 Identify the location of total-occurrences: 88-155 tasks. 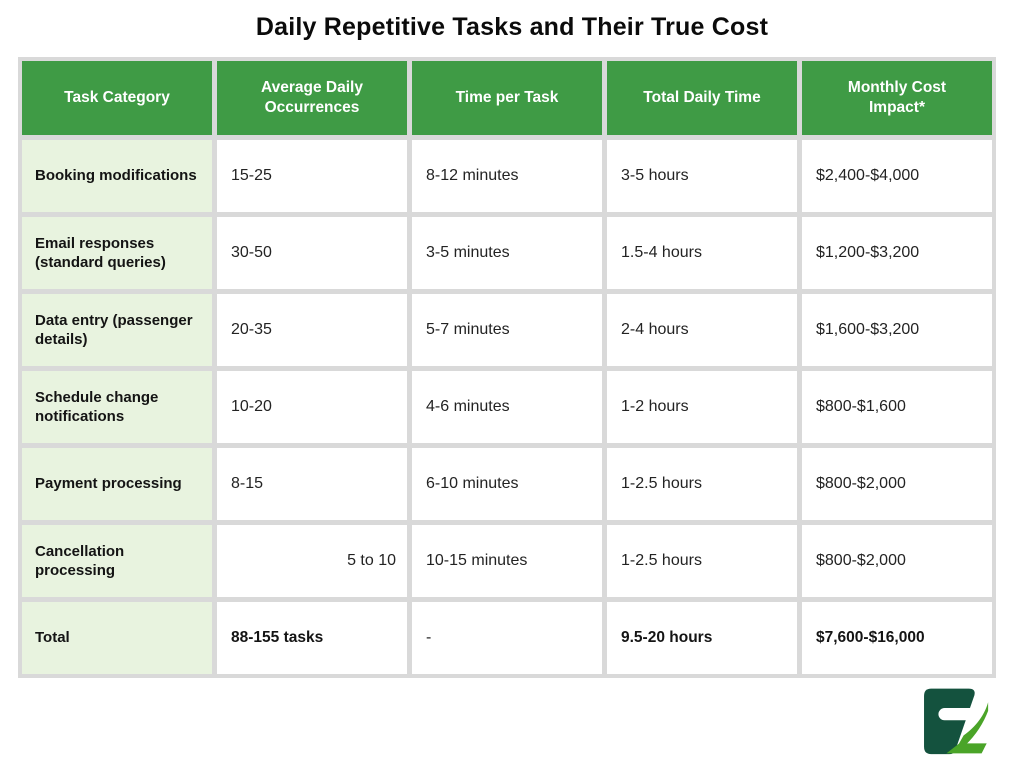
(312, 638).